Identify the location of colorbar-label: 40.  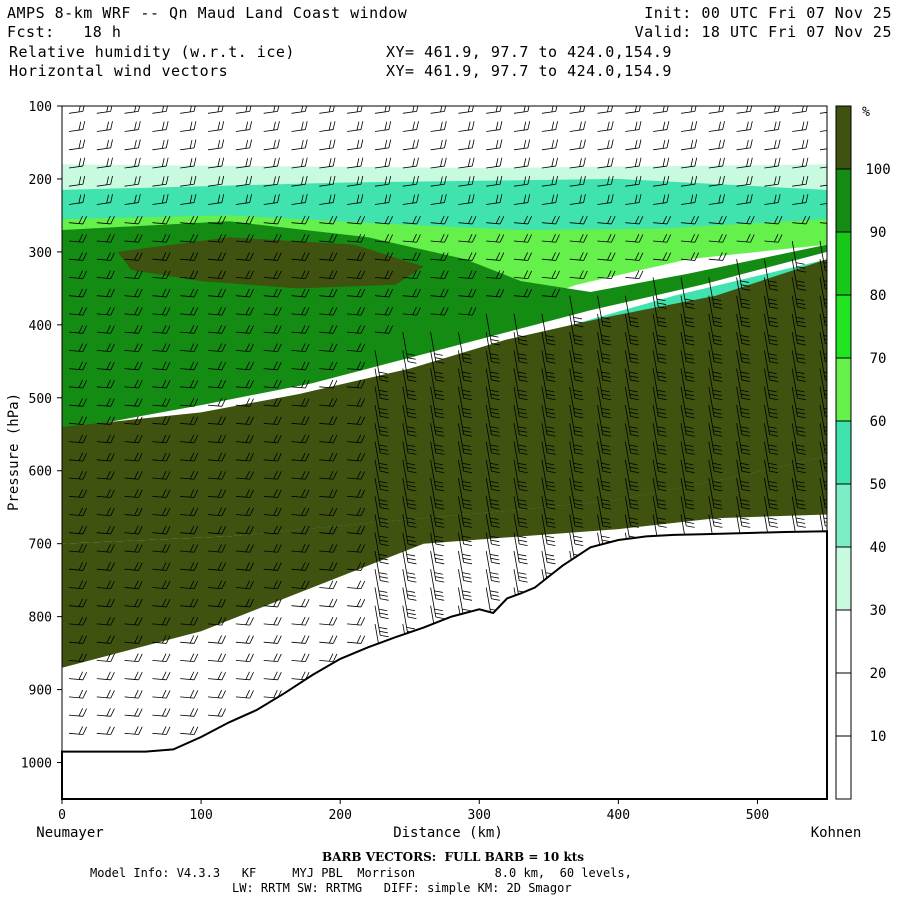
(878, 548).